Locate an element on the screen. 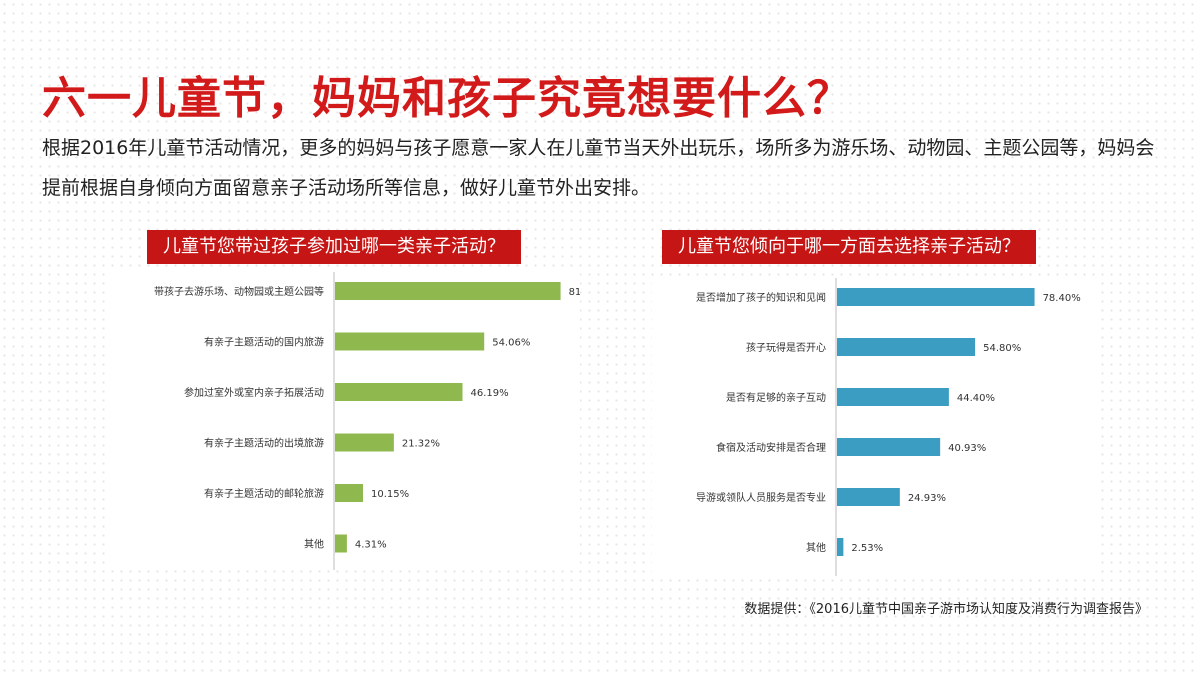 The width and height of the screenshot is (1200, 675). category-label: 食宿及活动安排是否合理 is located at coordinates (771, 447).